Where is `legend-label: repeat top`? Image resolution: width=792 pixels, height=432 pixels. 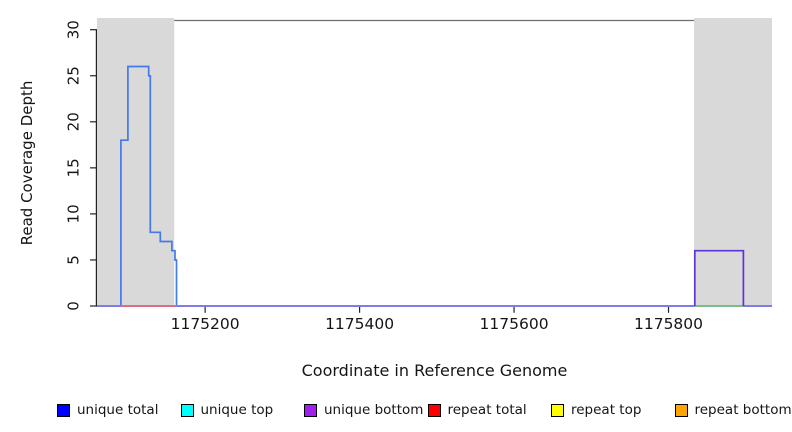 legend-label: repeat top is located at coordinates (606, 410).